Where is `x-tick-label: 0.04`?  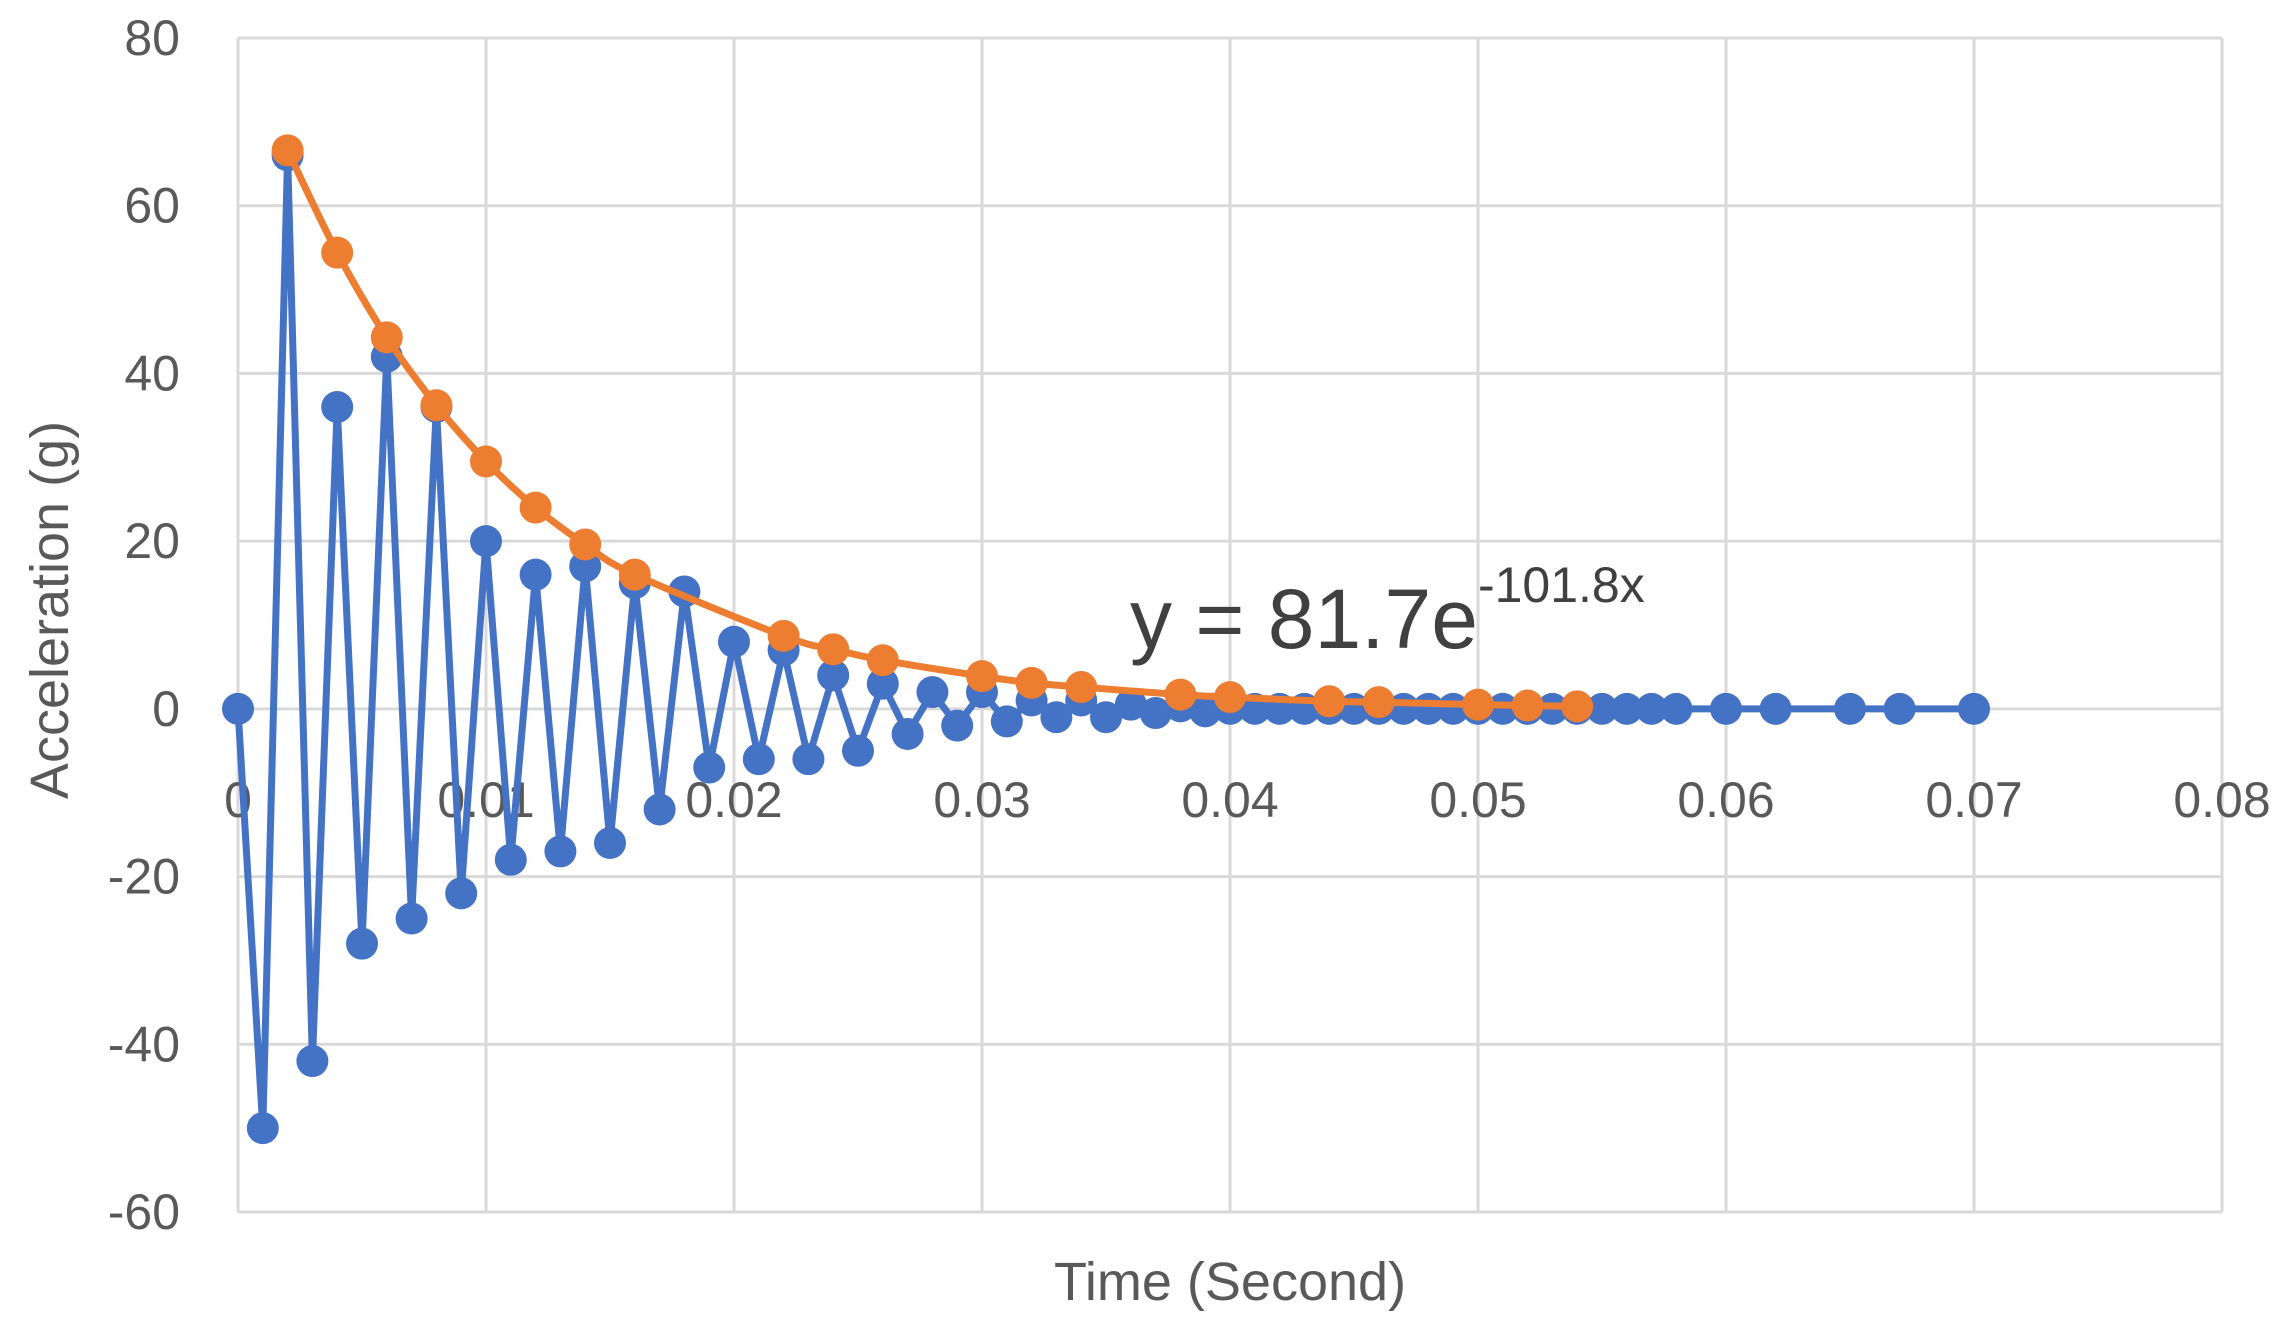 x-tick-label: 0.04 is located at coordinates (1229, 800).